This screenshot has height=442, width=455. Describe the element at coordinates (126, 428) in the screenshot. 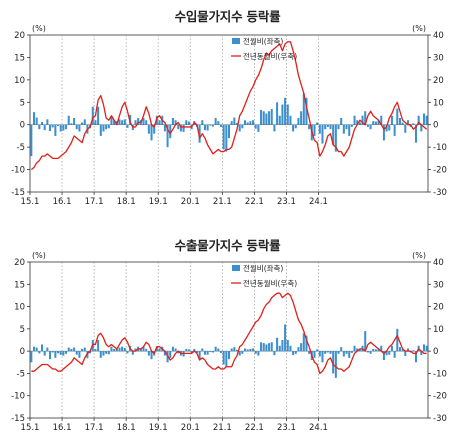

I see `x-tick-label: 18.1` at that location.